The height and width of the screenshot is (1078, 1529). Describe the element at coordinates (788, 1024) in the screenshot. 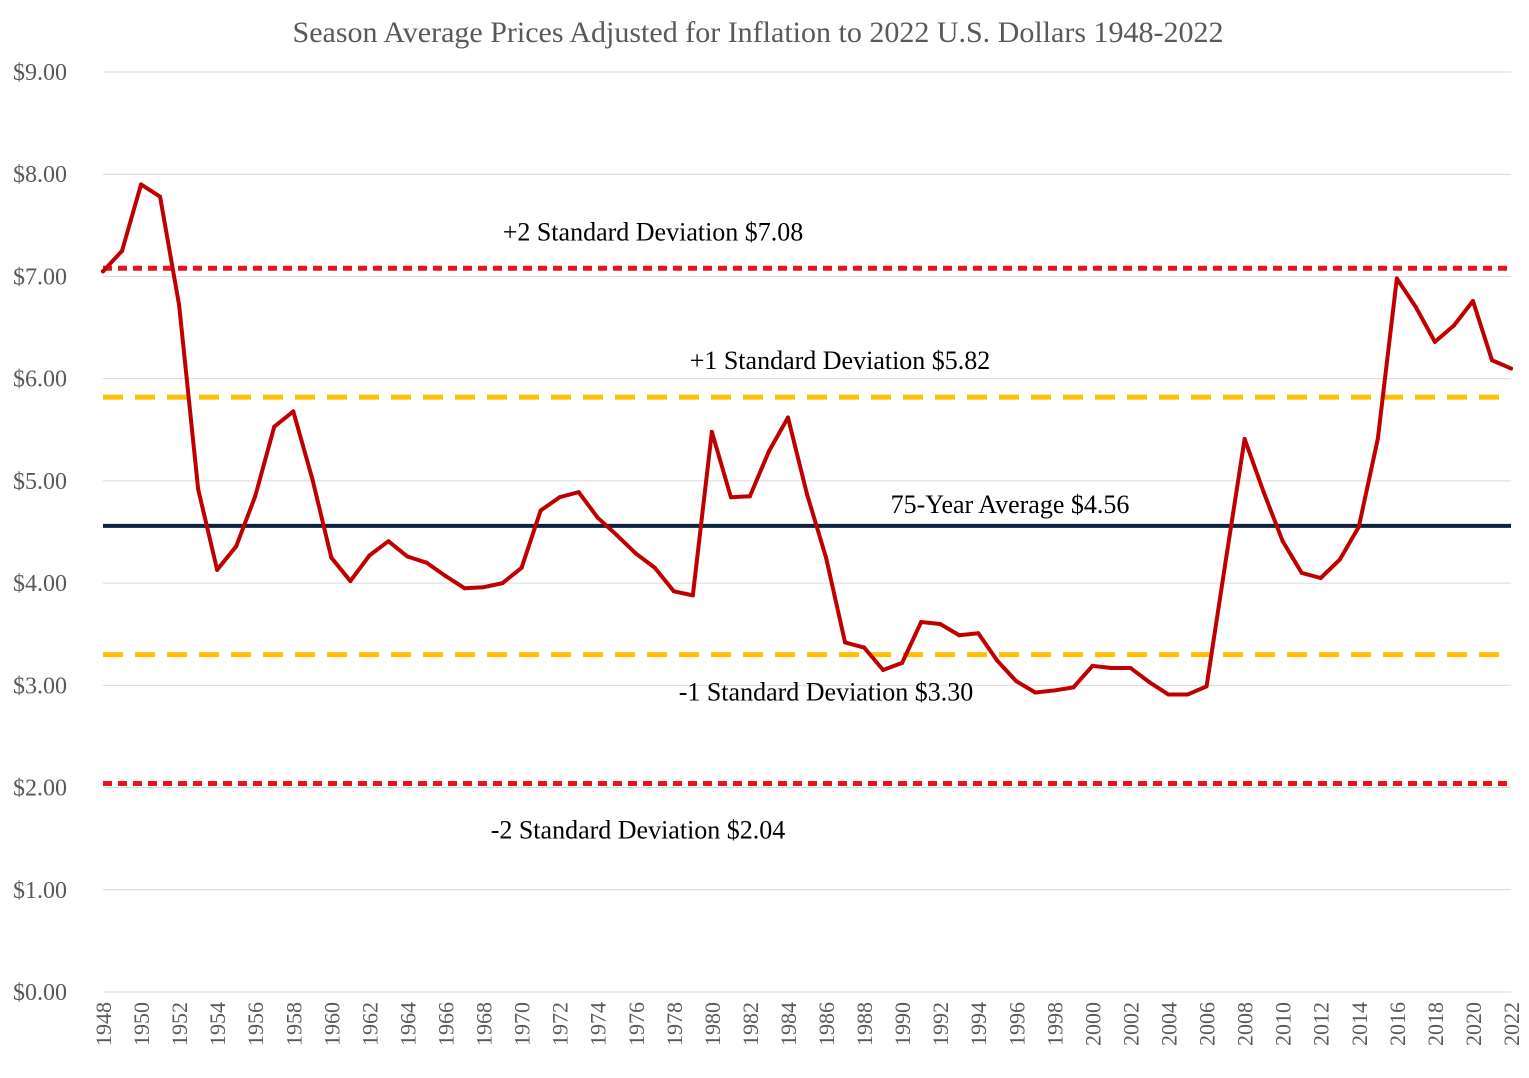

I see `x-tick-label: 1984` at that location.